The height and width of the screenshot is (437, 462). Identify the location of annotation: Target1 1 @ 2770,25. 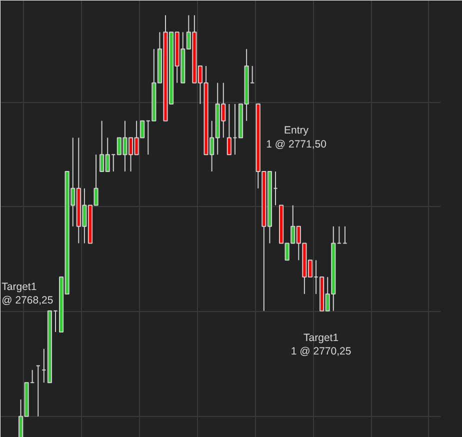
(321, 345).